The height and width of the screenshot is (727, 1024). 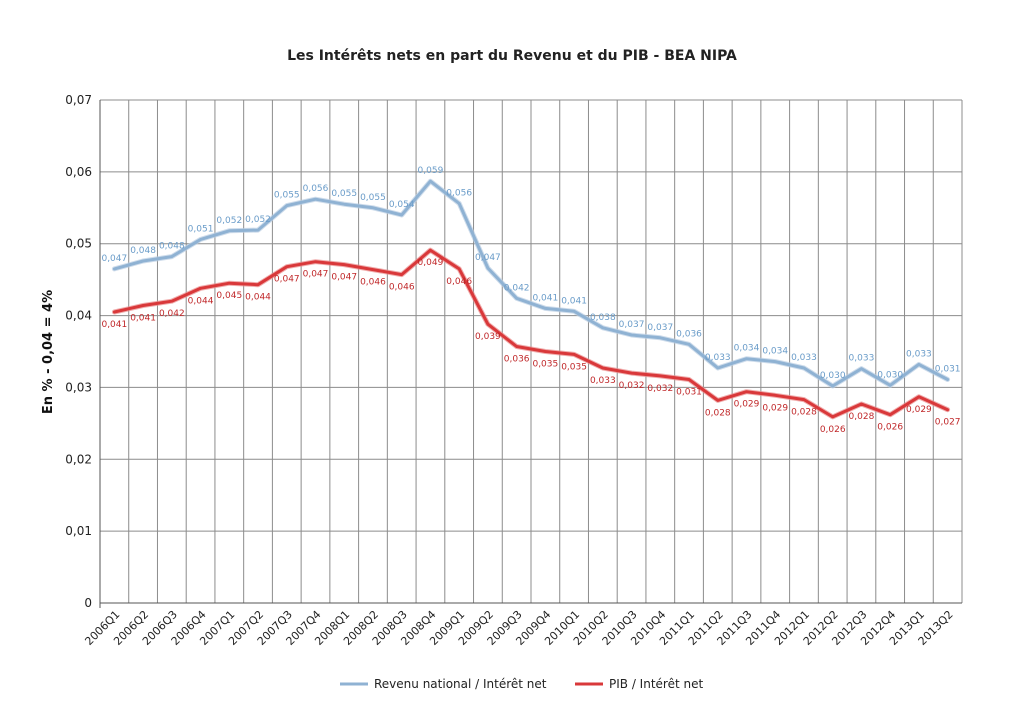 I want to click on data-label: 0,059, so click(x=431, y=171).